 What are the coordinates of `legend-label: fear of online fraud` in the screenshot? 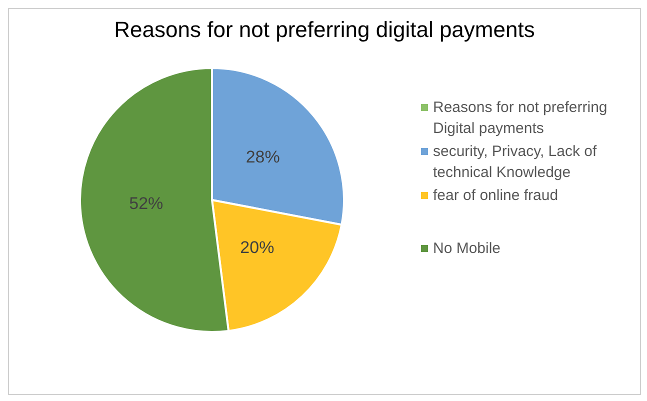 It's located at (495, 196).